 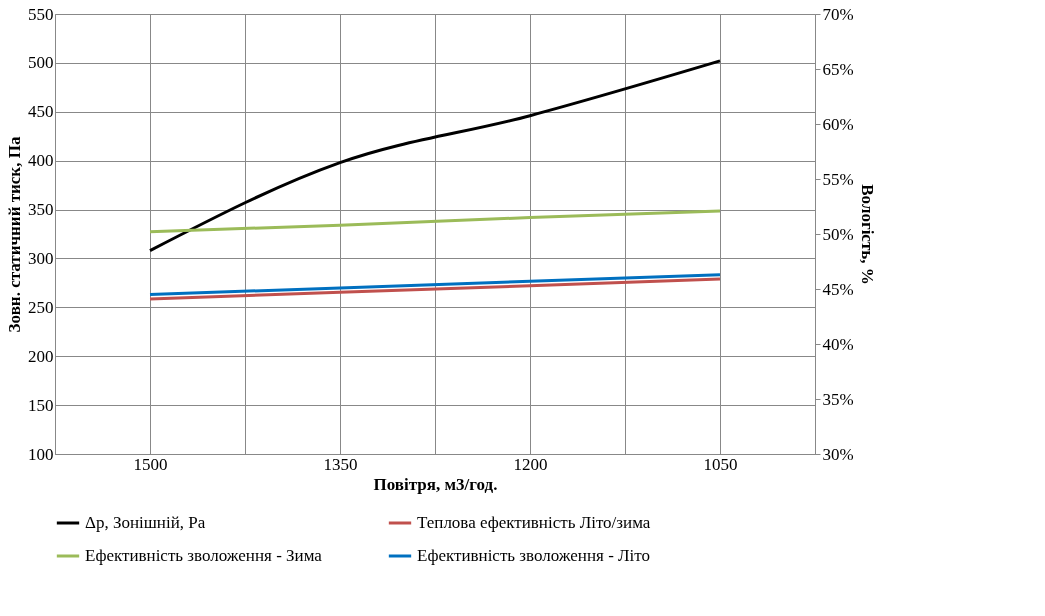 I want to click on x-tick-label: 1200, so click(x=530, y=464).